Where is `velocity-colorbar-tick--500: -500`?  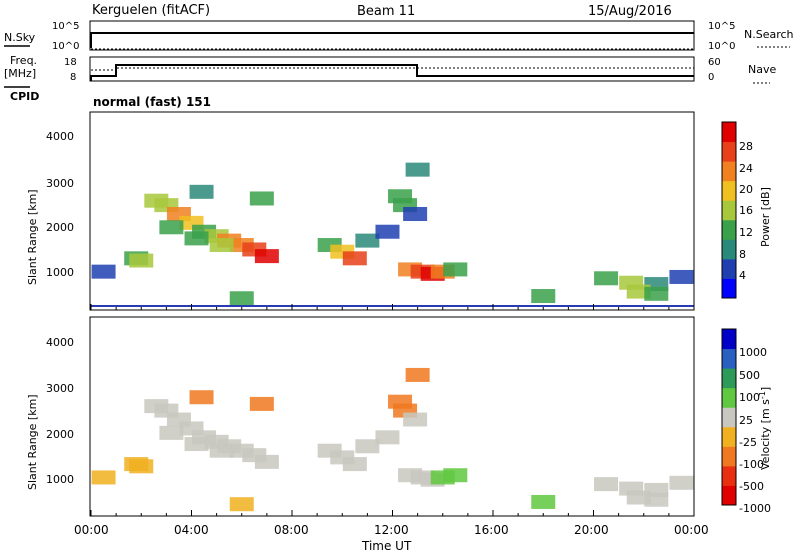 velocity-colorbar-tick--500: -500 is located at coordinates (751, 486).